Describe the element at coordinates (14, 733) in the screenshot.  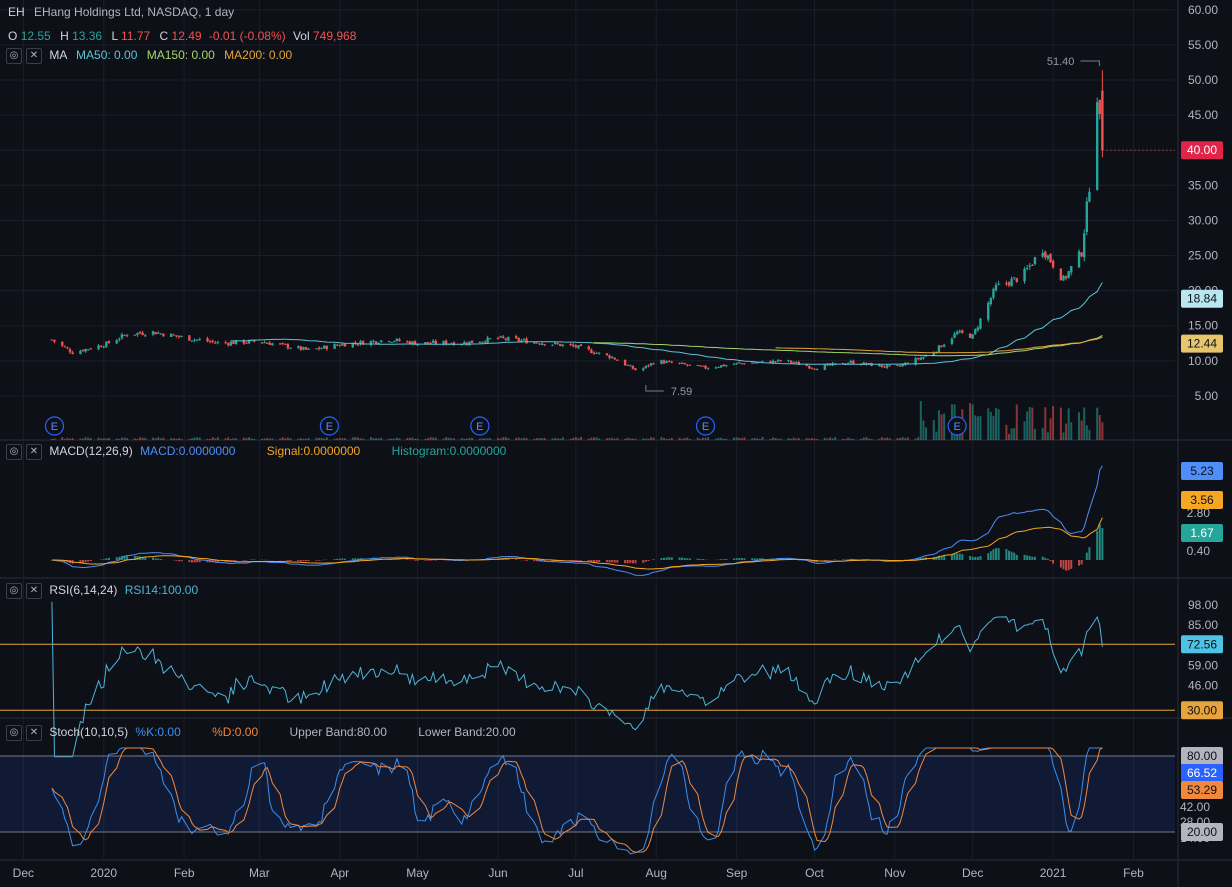
I see `eye-icon: ◎` at that location.